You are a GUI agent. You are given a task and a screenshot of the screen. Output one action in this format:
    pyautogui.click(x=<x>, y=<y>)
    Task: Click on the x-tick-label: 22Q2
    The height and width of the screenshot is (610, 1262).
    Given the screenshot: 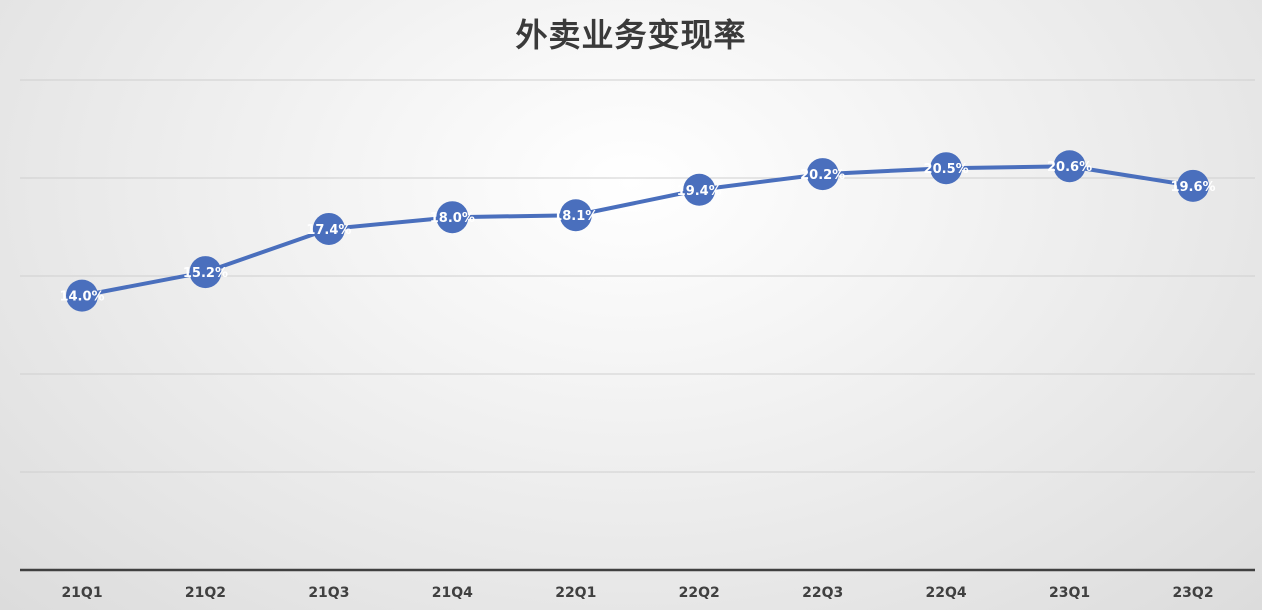 What is the action you would take?
    pyautogui.click(x=699, y=593)
    